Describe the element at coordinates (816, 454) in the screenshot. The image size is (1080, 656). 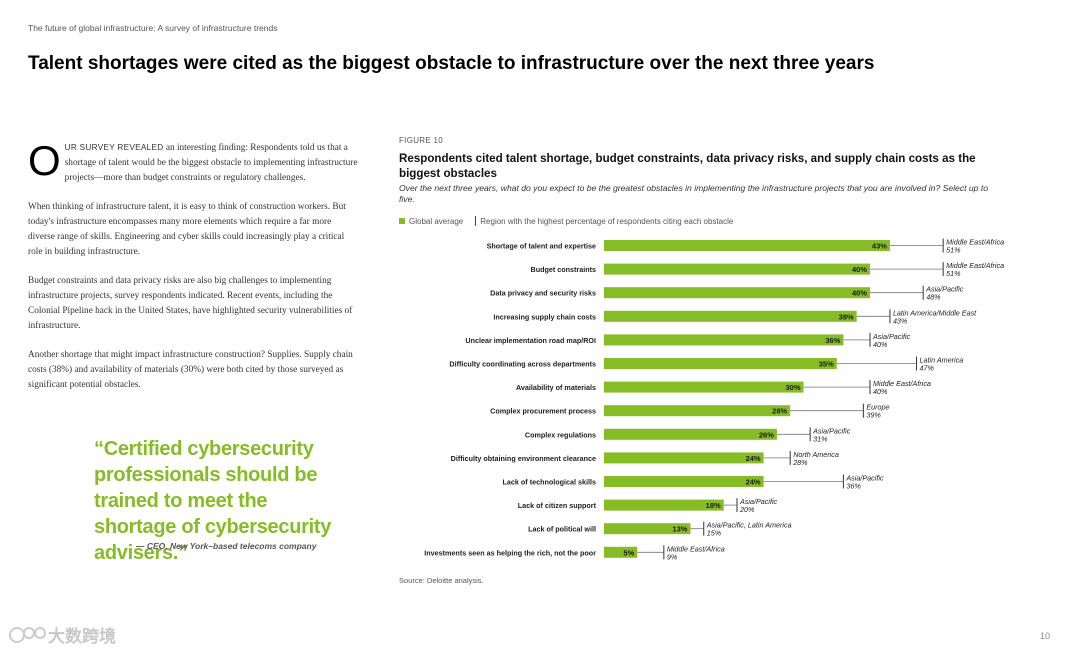
I see `region-name-label: North America` at that location.